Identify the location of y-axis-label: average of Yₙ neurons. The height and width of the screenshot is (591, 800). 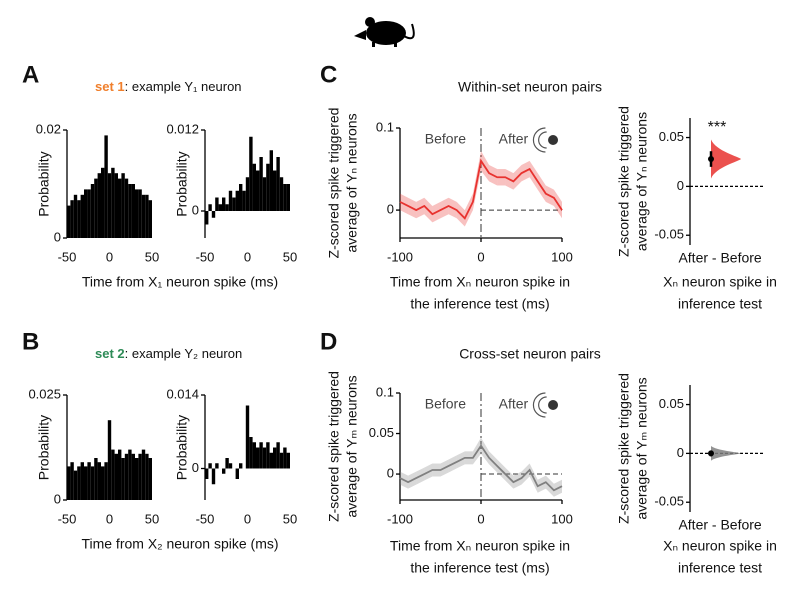
(352, 182).